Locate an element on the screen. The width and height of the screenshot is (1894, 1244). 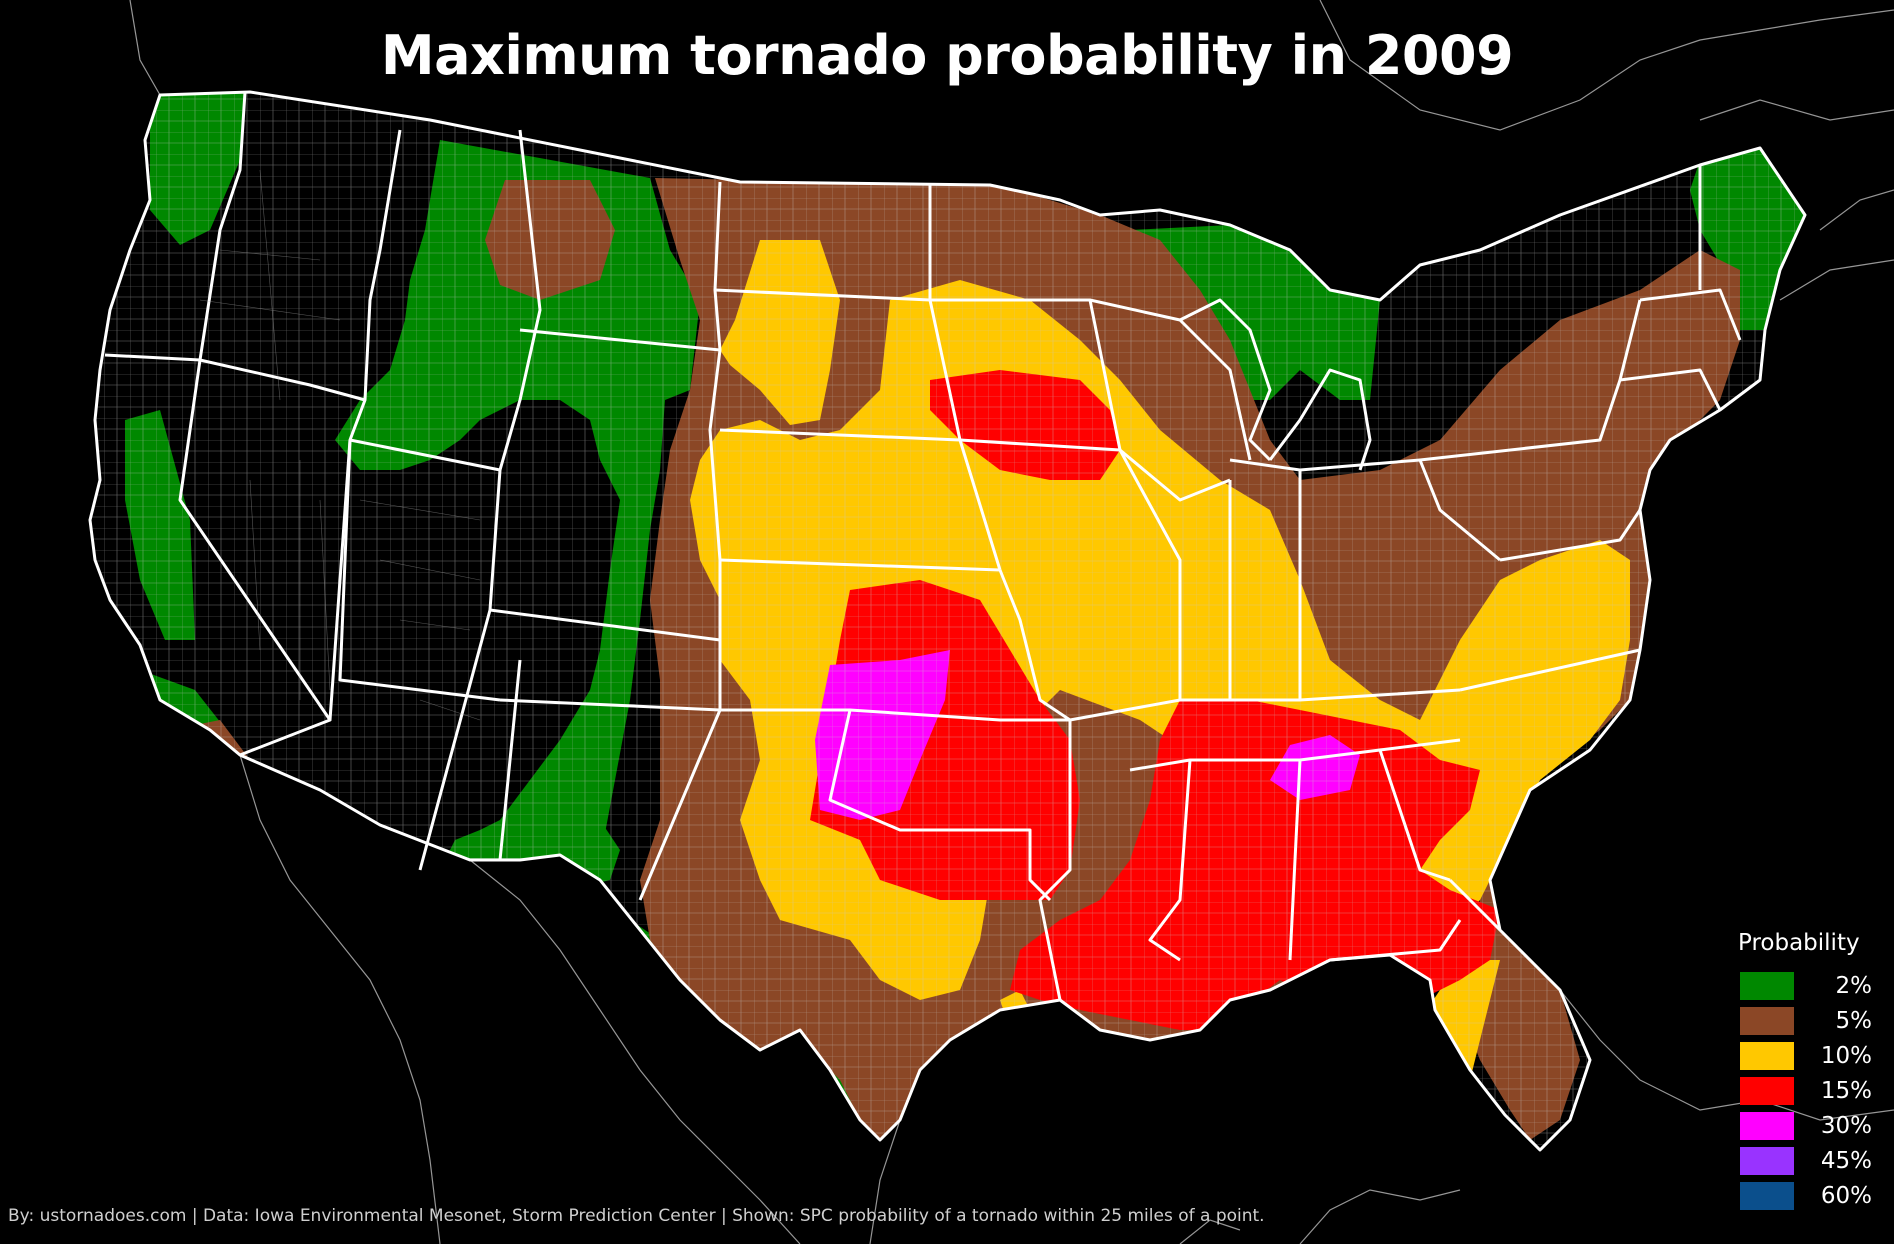
county-lines-west is located at coordinates (340, 445).